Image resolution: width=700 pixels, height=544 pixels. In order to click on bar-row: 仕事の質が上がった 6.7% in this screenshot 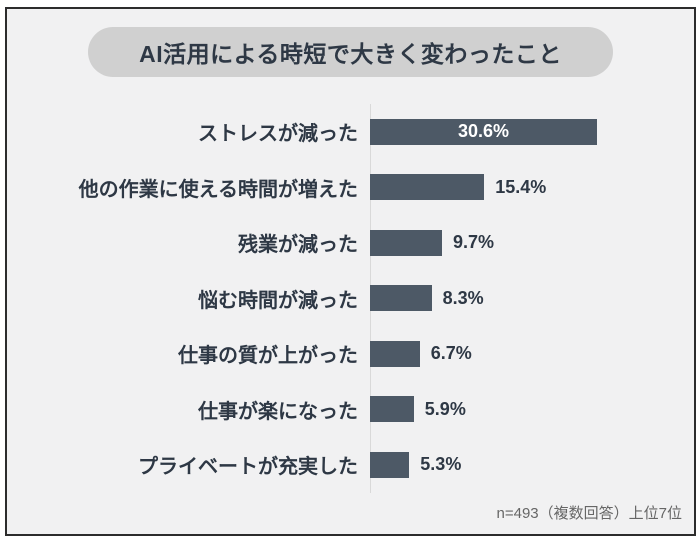, I will do `click(350, 354)`.